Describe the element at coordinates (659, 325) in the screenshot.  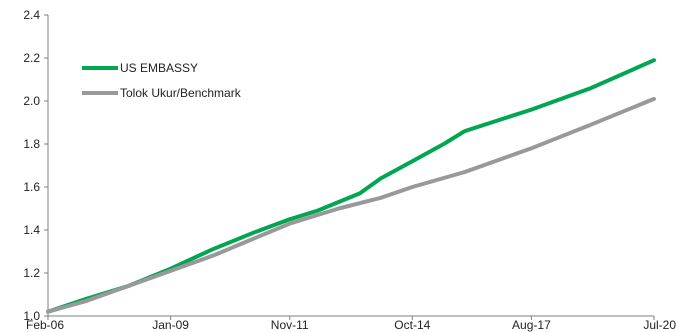
I see `x-tick-label: Jul-20` at that location.